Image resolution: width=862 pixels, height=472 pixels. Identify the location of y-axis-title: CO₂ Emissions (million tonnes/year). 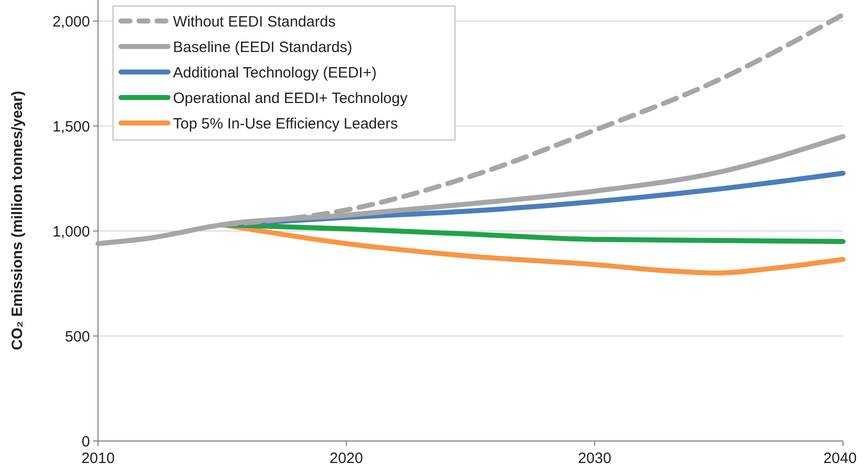
(17, 220).